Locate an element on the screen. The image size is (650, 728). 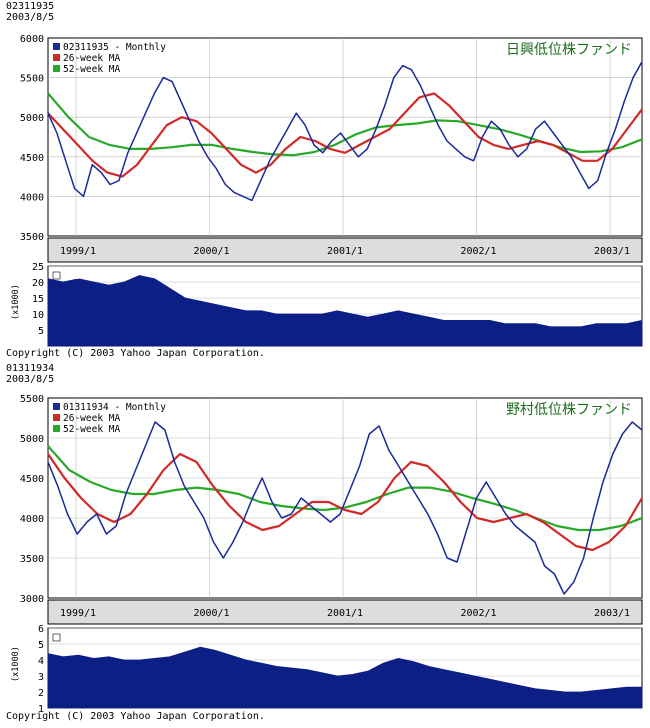
y-tick-label: 6000 is located at coordinates (32, 39).